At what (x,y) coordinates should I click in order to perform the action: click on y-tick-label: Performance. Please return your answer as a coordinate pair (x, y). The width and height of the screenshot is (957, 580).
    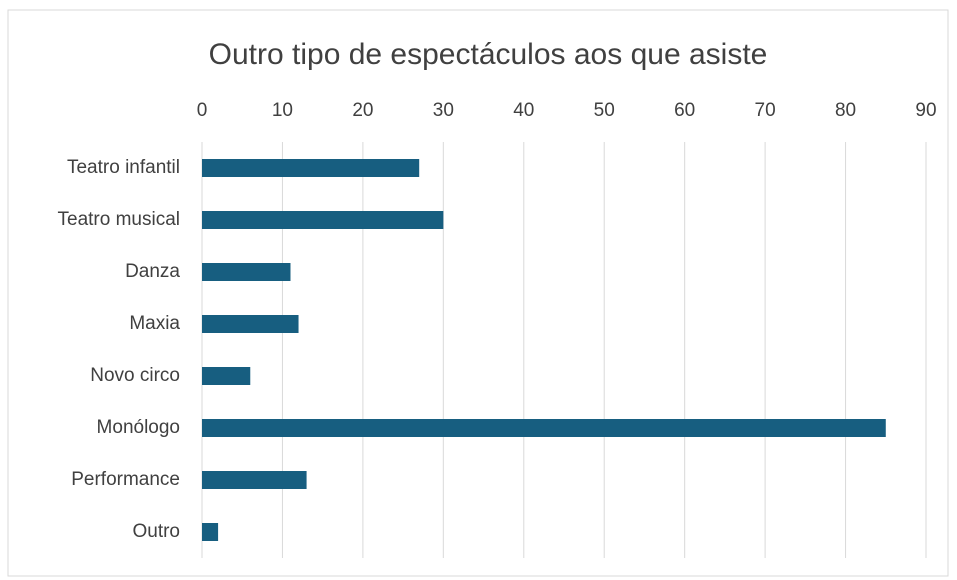
    Looking at the image, I should click on (125, 479).